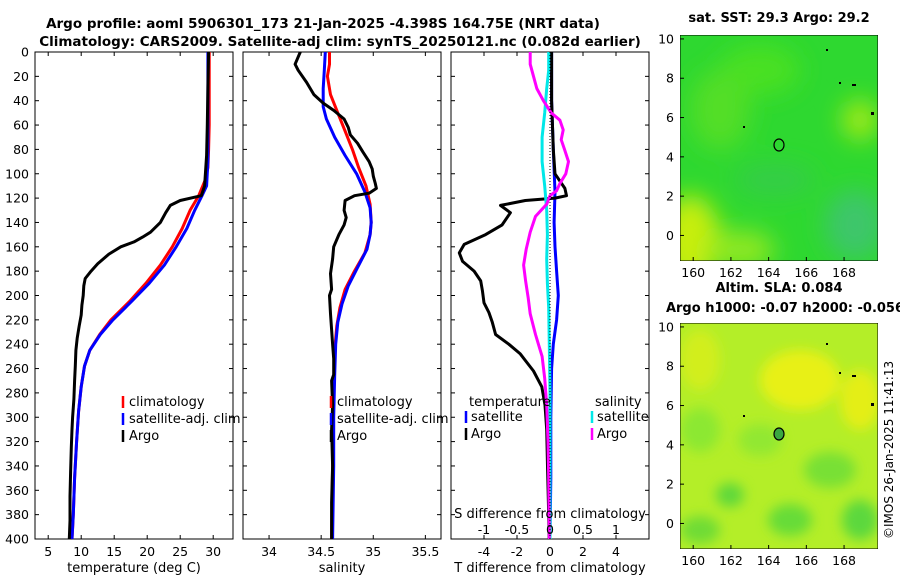 The width and height of the screenshot is (900, 580). What do you see at coordinates (213, 551) in the screenshot?
I see `xtick-label: 30` at bounding box center [213, 551].